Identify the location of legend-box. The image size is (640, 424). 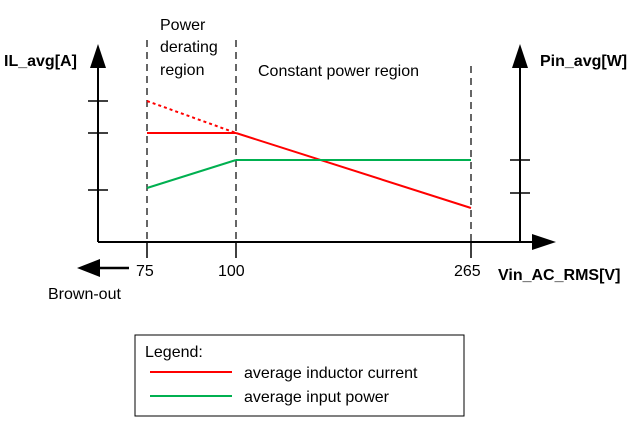
(299, 375).